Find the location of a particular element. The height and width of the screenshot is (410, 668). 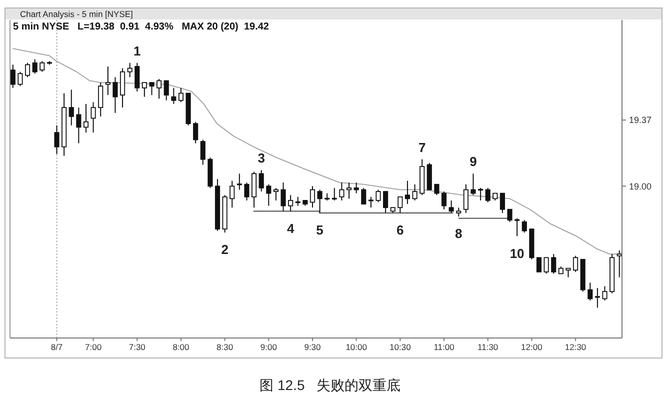

annotation: 3 is located at coordinates (261, 158).